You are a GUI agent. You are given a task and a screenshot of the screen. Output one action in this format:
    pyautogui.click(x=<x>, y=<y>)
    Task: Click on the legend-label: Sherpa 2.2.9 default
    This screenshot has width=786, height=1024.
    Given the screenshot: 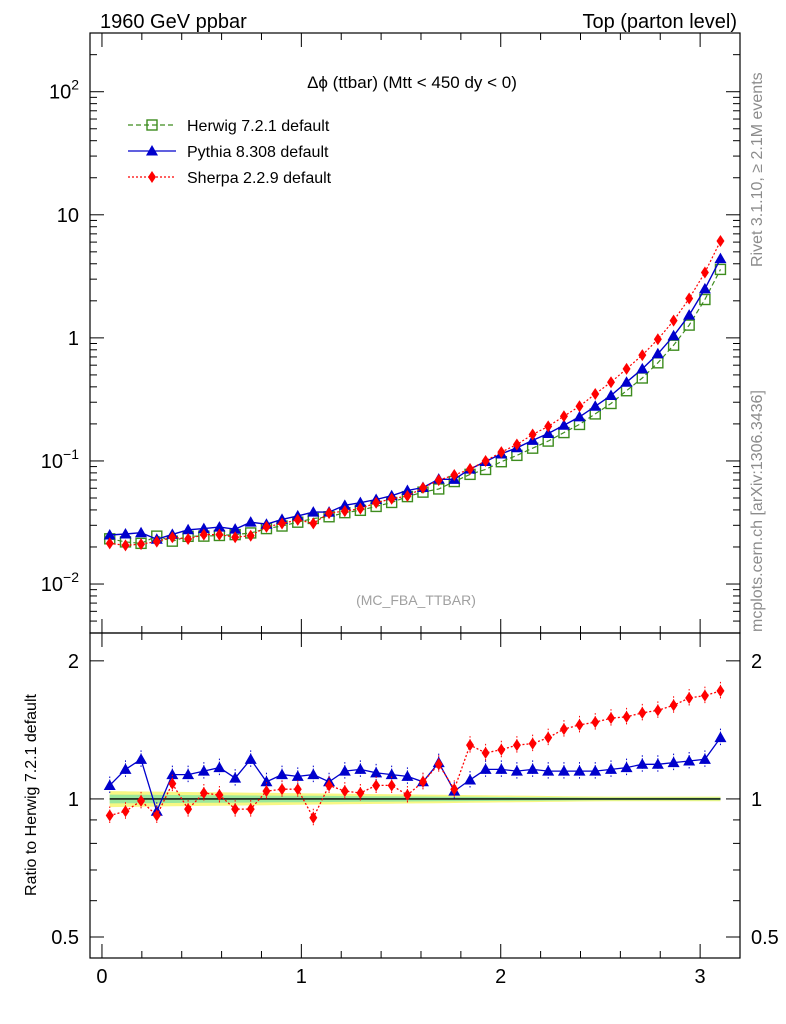 What is the action you would take?
    pyautogui.click(x=259, y=178)
    